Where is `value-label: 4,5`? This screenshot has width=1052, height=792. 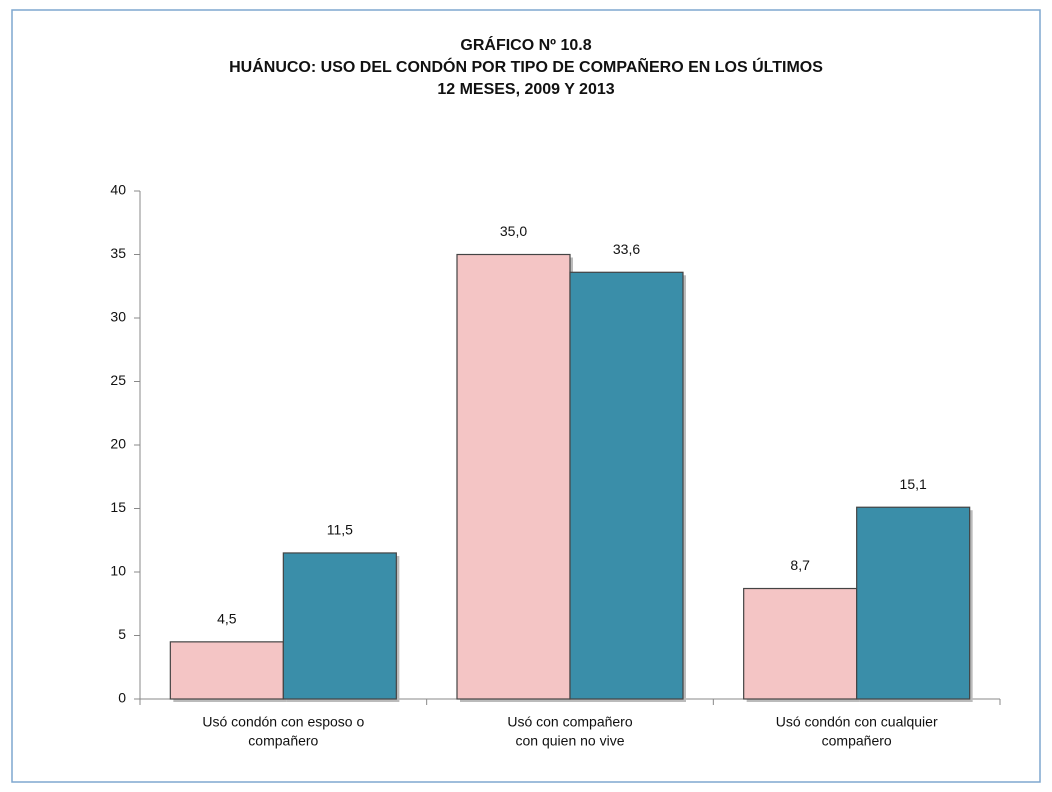 value-label: 4,5 is located at coordinates (227, 619).